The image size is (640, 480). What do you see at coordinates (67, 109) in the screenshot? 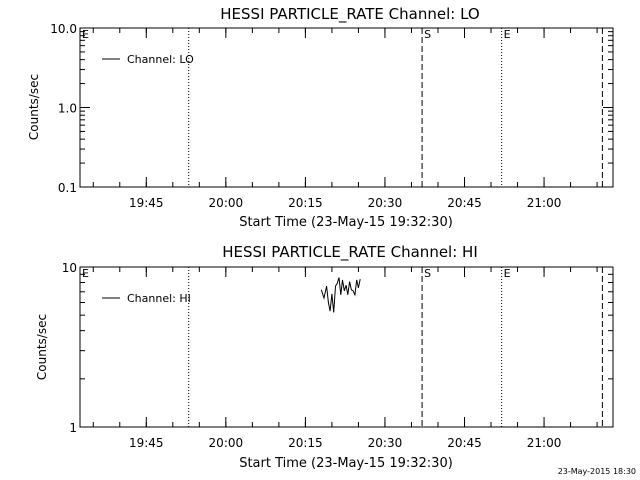
I see `y-tick-label: 1.0` at bounding box center [67, 109].